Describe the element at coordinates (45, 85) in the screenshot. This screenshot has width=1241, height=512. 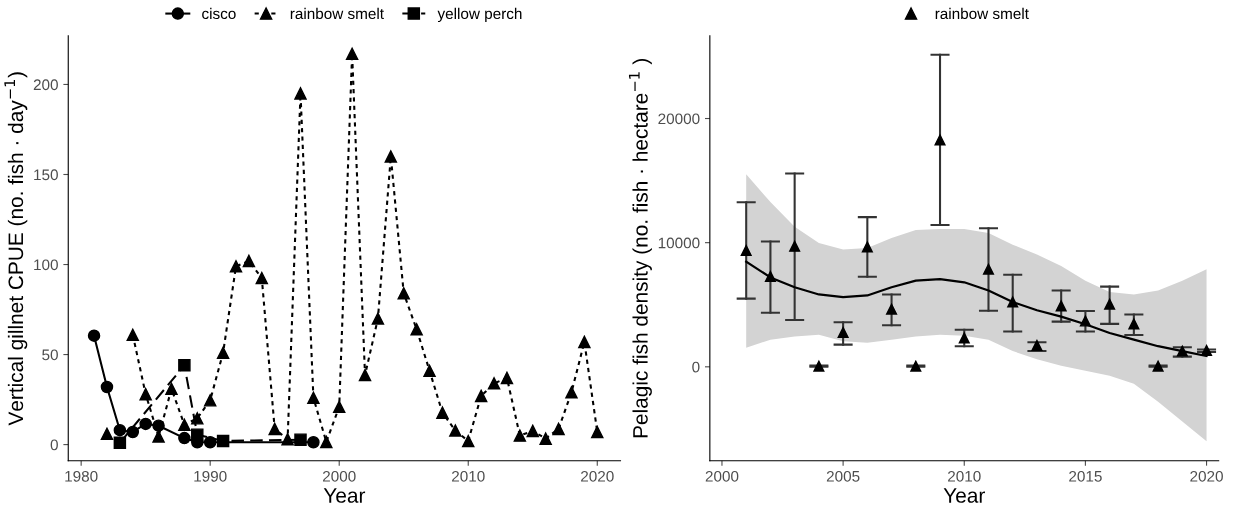
I see `y-tick-label: 200` at that location.